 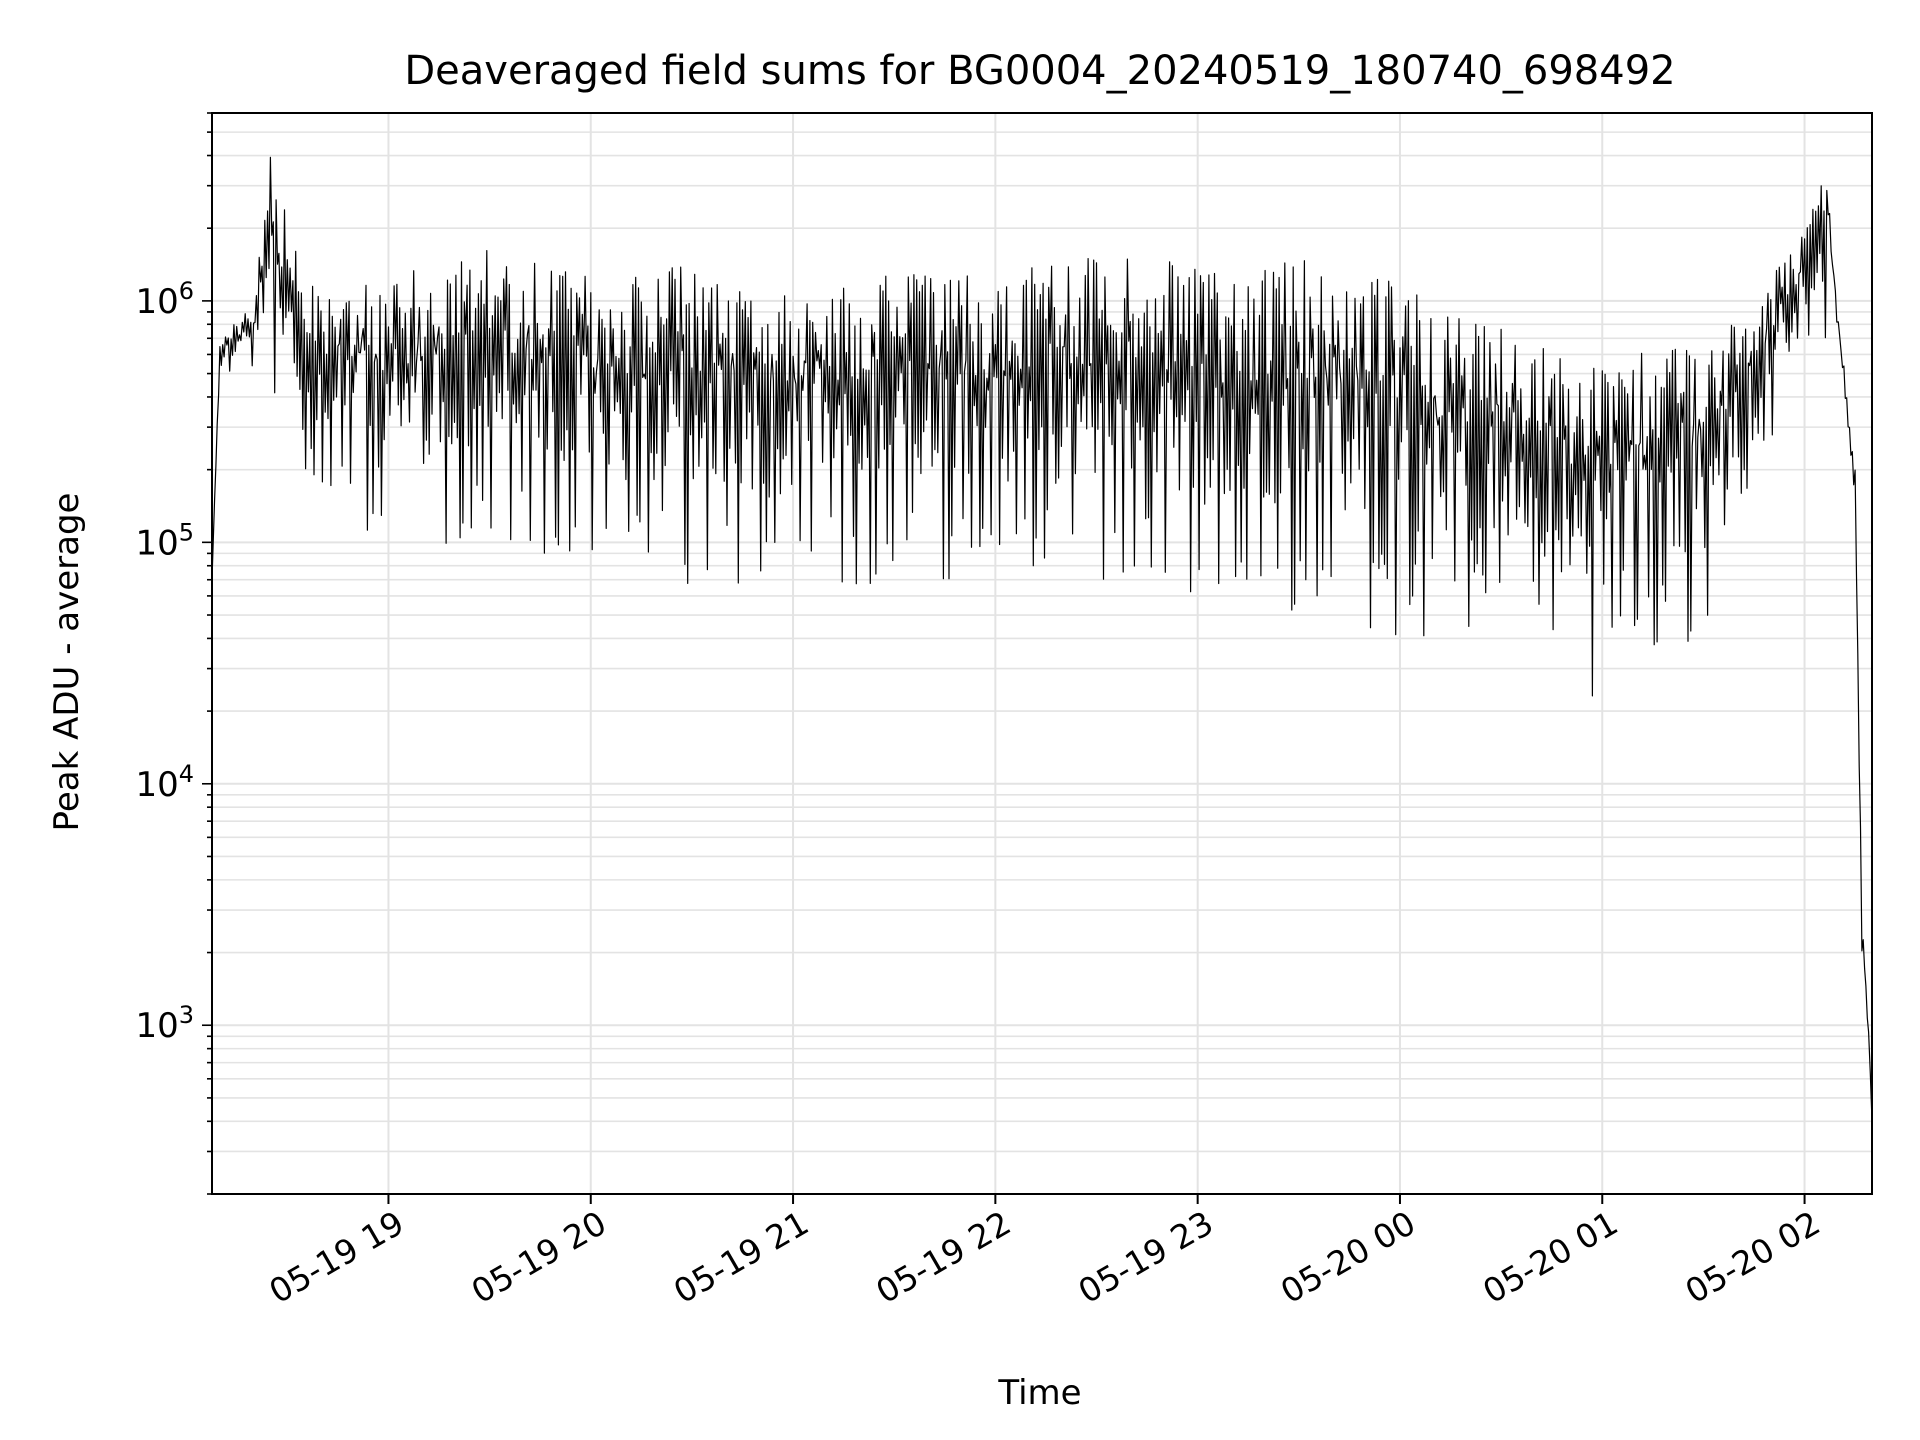 I want to click on y-tick-label: 10⁵, so click(x=164, y=540).